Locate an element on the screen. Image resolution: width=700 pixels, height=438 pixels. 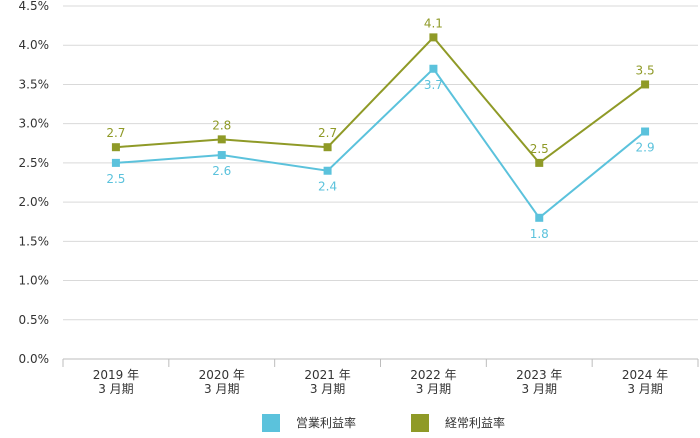
legend-label-1: 経常利益率 is located at coordinates (475, 422).